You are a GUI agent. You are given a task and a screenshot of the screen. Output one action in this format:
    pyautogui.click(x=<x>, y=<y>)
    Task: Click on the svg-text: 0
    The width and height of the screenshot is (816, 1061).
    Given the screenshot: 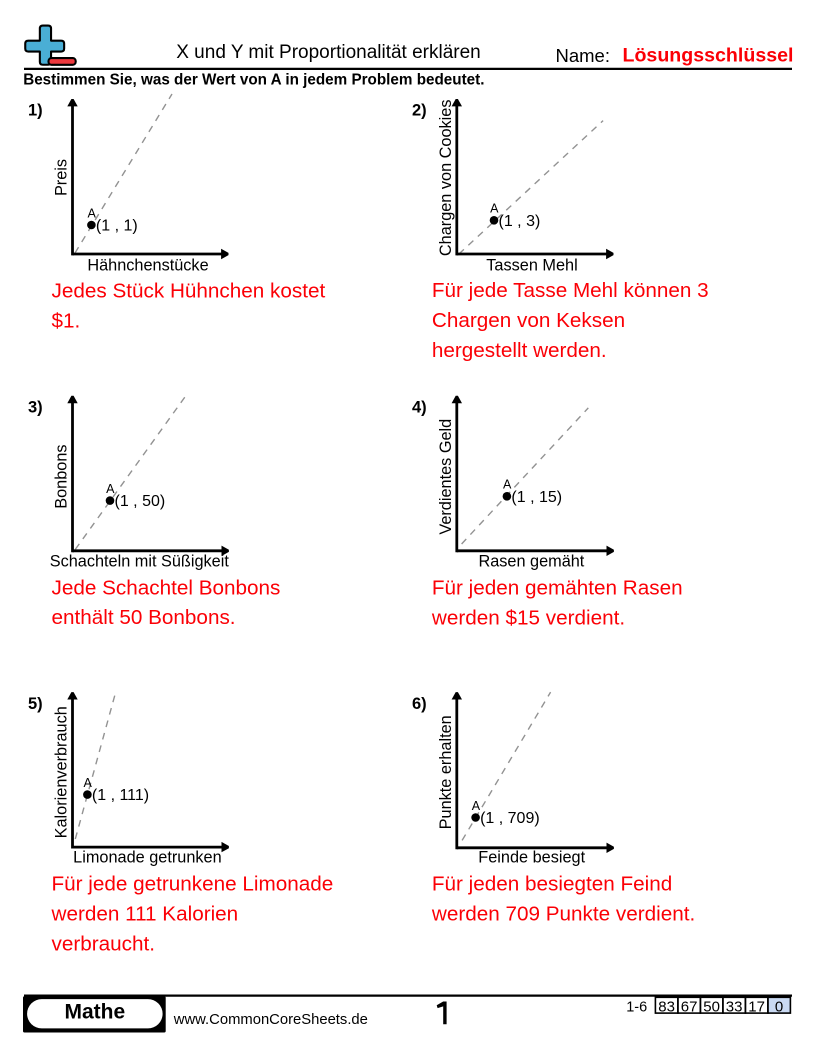 What is the action you would take?
    pyautogui.click(x=779, y=1006)
    